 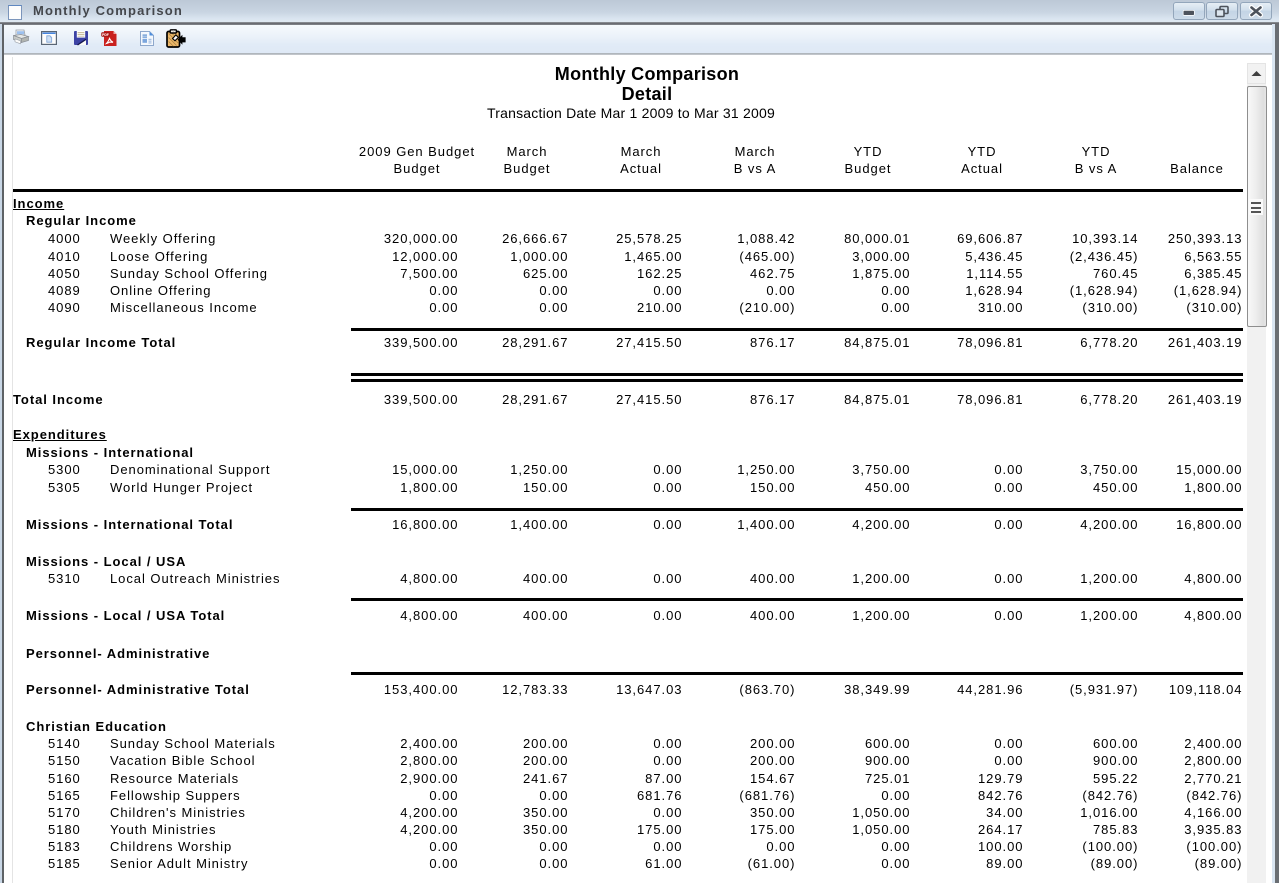 What do you see at coordinates (105, 35) in the screenshot?
I see `svg-text: PDF` at bounding box center [105, 35].